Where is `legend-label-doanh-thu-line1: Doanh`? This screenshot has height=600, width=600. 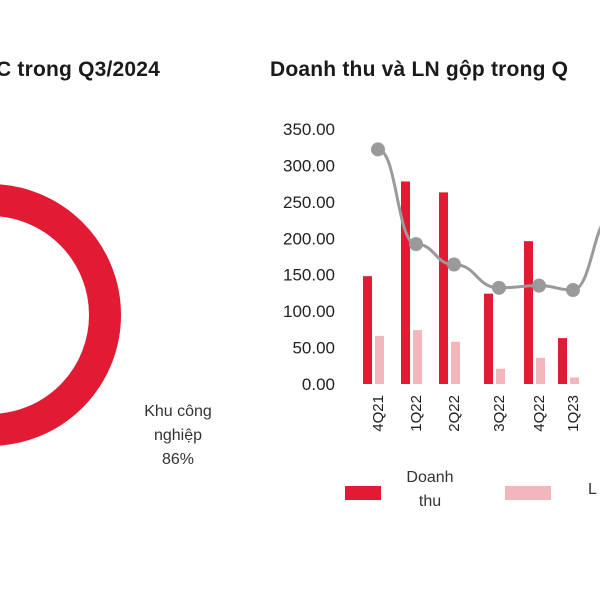
legend-label-doanh-thu-line1: Doanh is located at coordinates (430, 477).